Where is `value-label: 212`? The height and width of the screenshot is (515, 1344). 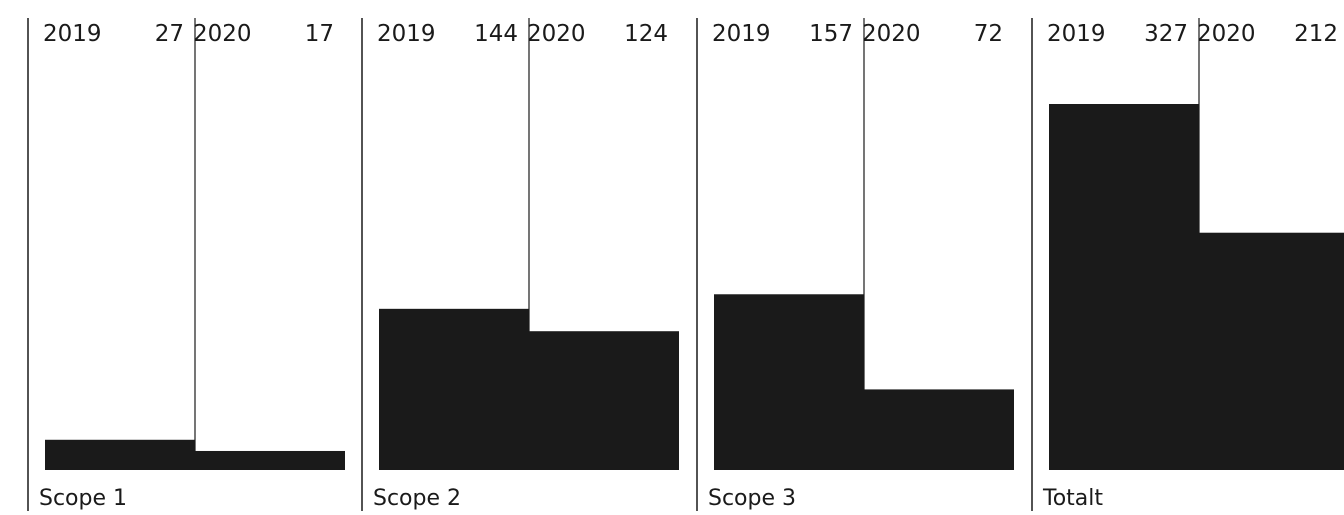 value-label: 212 is located at coordinates (1316, 34).